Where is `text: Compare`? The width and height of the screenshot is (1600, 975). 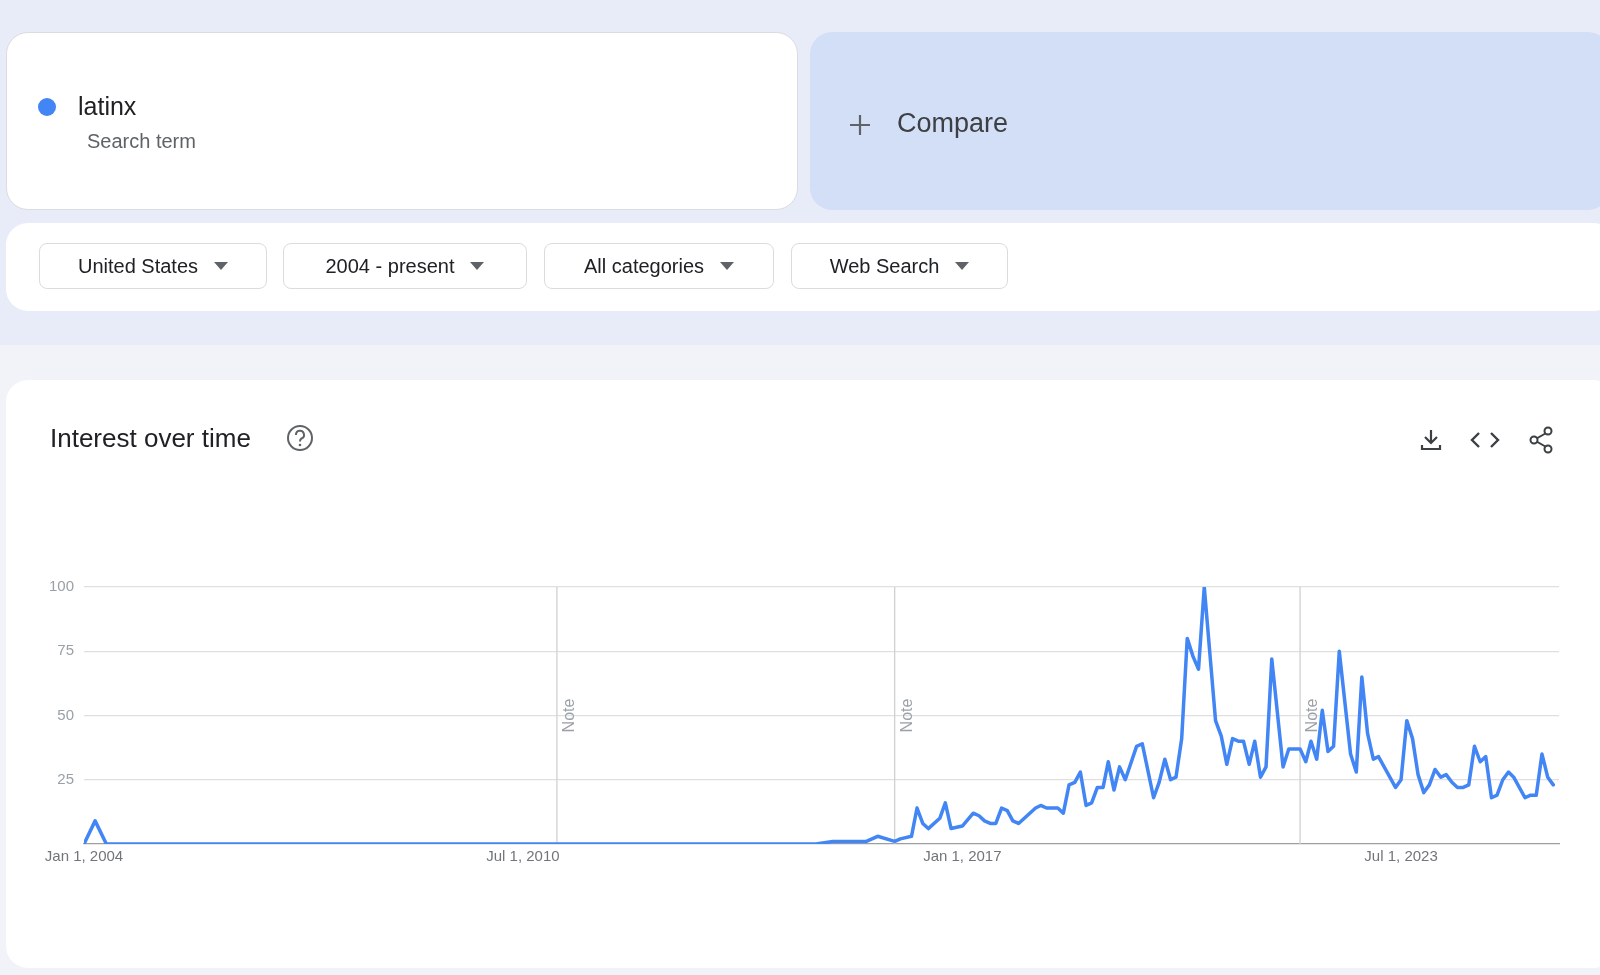
text: Compare is located at coordinates (953, 123).